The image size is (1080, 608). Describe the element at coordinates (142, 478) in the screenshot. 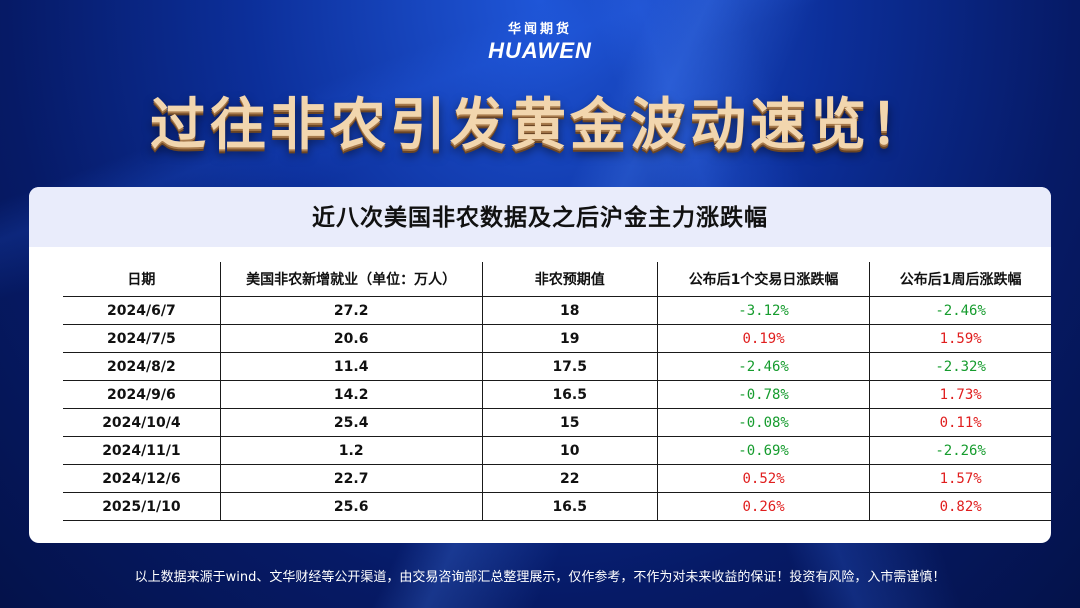

I see `cell-date: 2024/12/6` at that location.